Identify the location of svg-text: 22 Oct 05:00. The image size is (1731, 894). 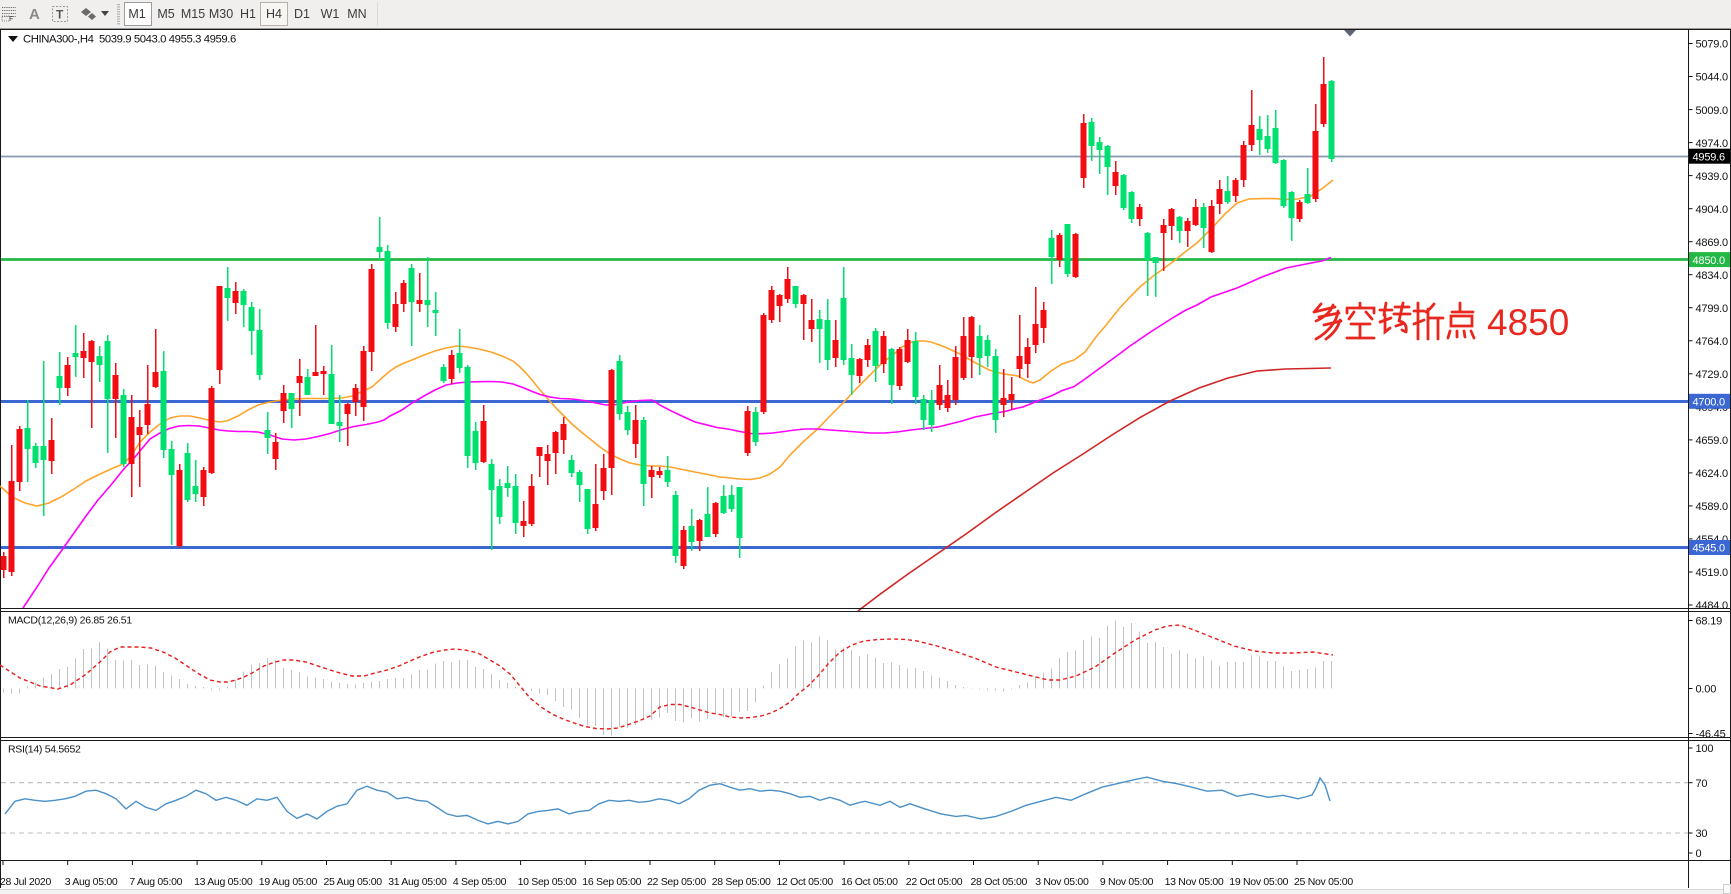
(934, 882).